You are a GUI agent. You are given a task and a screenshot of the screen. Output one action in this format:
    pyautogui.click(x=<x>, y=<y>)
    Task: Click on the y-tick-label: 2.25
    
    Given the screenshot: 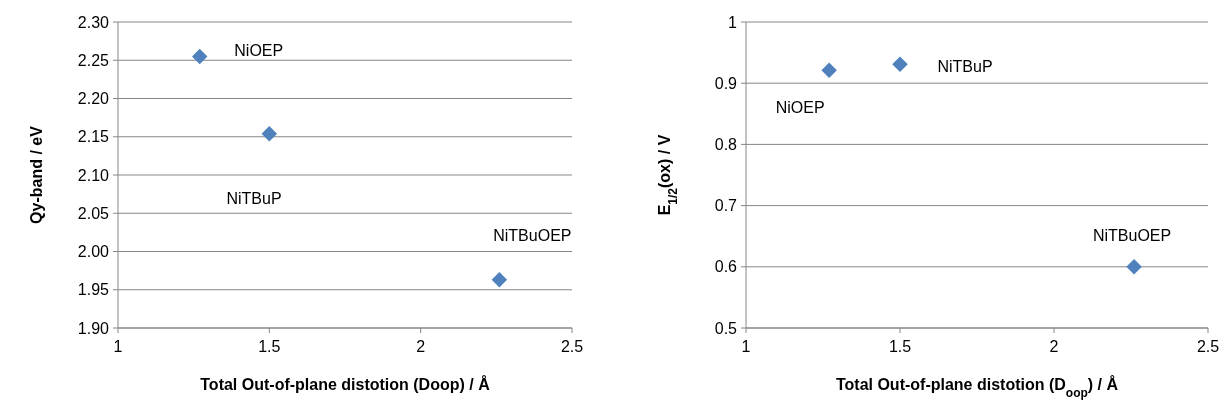 What is the action you would take?
    pyautogui.click(x=93, y=60)
    